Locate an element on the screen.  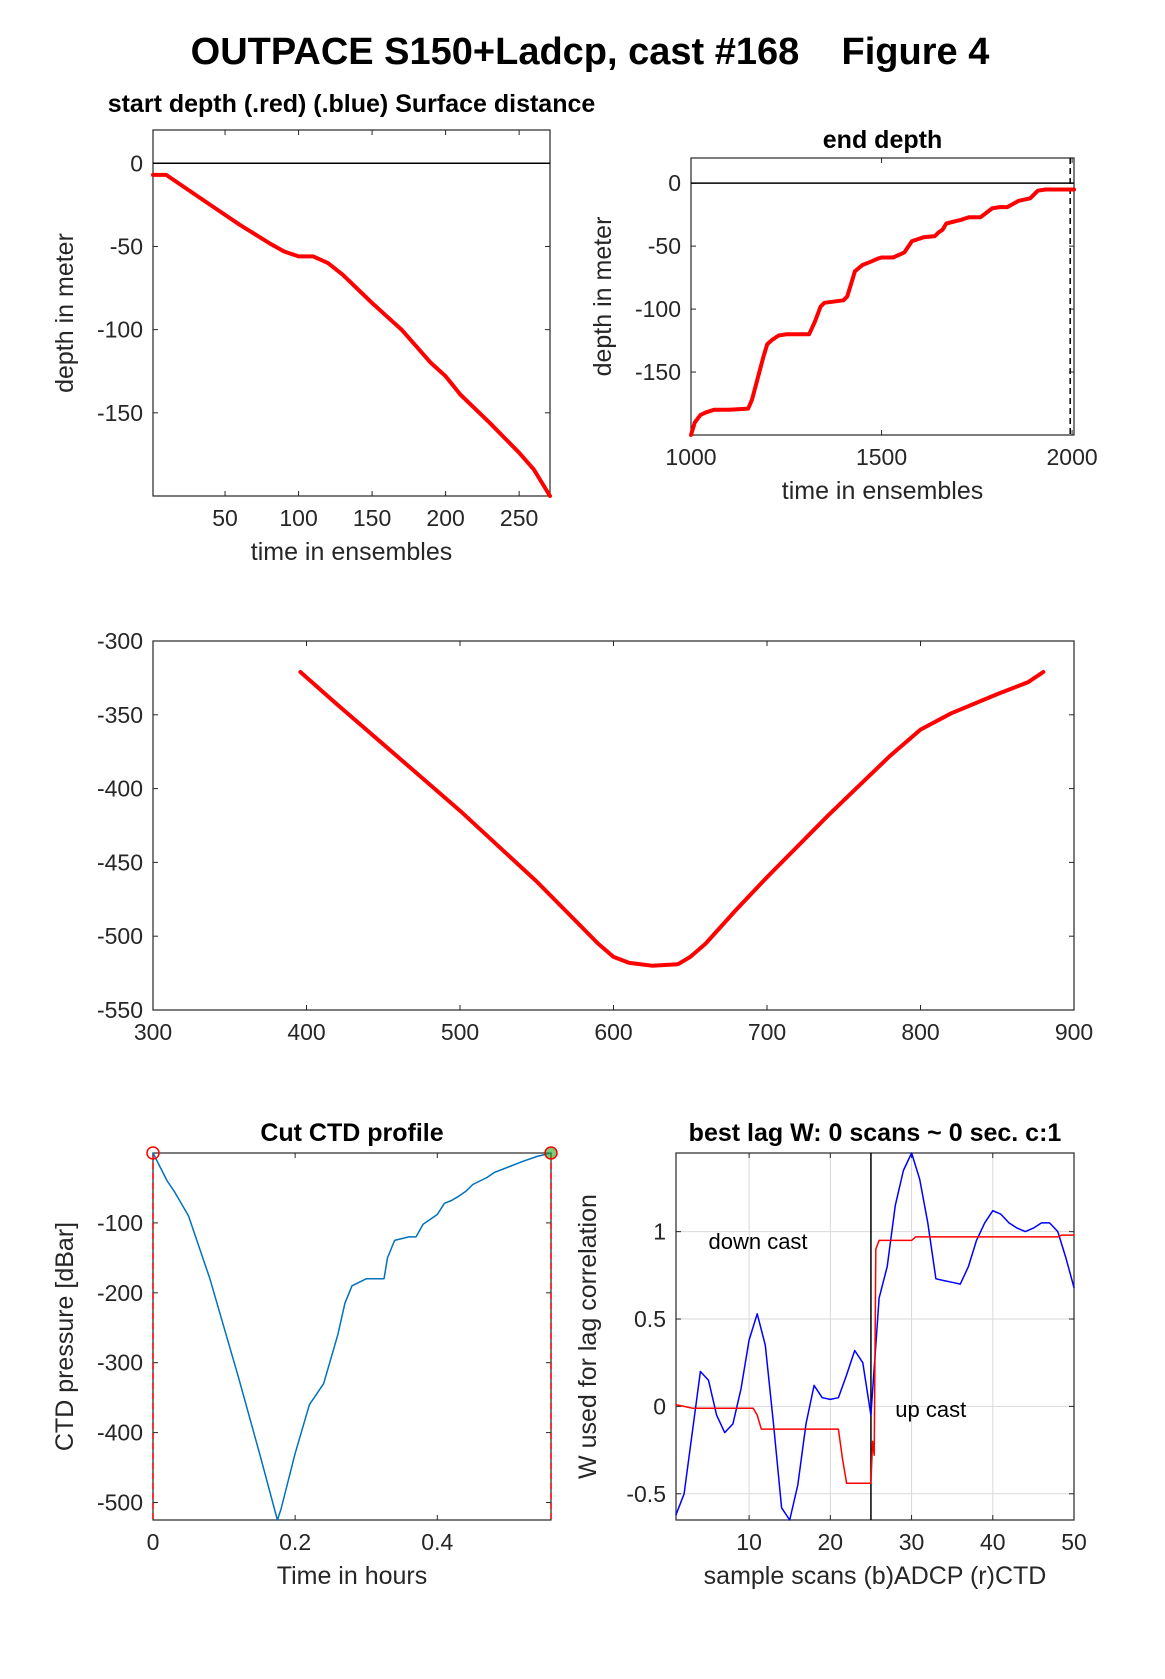
x-tick-label: 10 is located at coordinates (749, 1542).